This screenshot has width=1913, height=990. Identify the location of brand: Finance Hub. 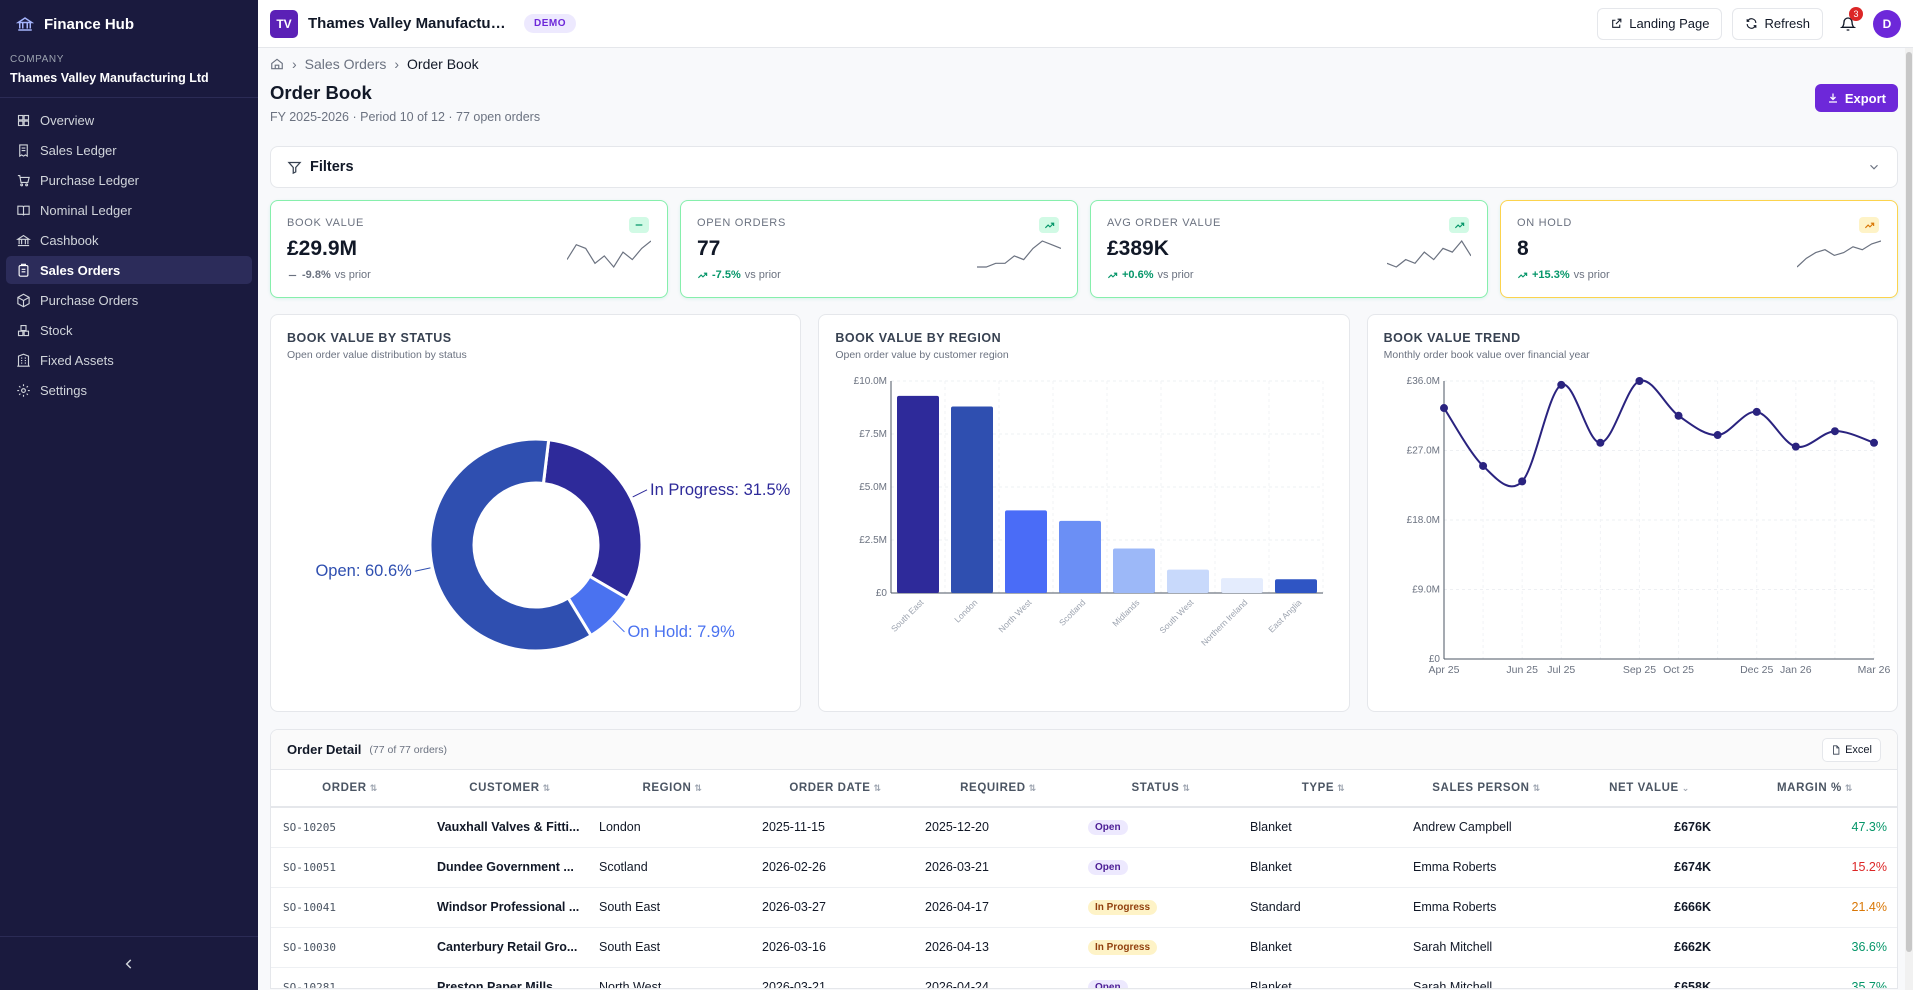
(129, 24).